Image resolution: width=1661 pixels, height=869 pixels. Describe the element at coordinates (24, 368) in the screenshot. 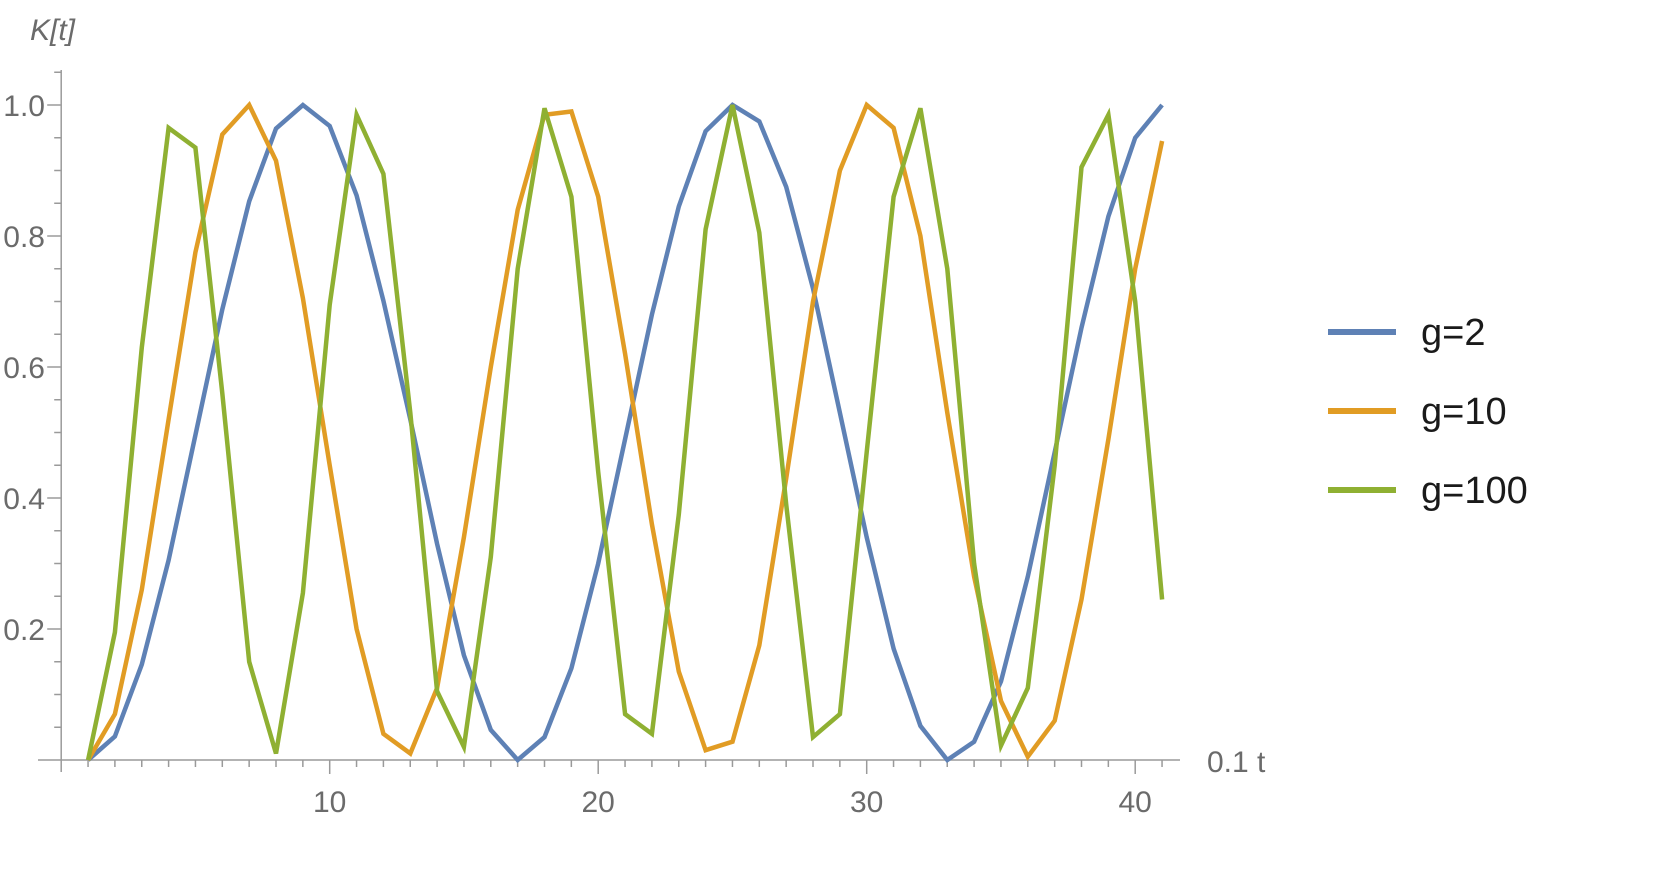

I see `y-tick-label: 0.6` at that location.